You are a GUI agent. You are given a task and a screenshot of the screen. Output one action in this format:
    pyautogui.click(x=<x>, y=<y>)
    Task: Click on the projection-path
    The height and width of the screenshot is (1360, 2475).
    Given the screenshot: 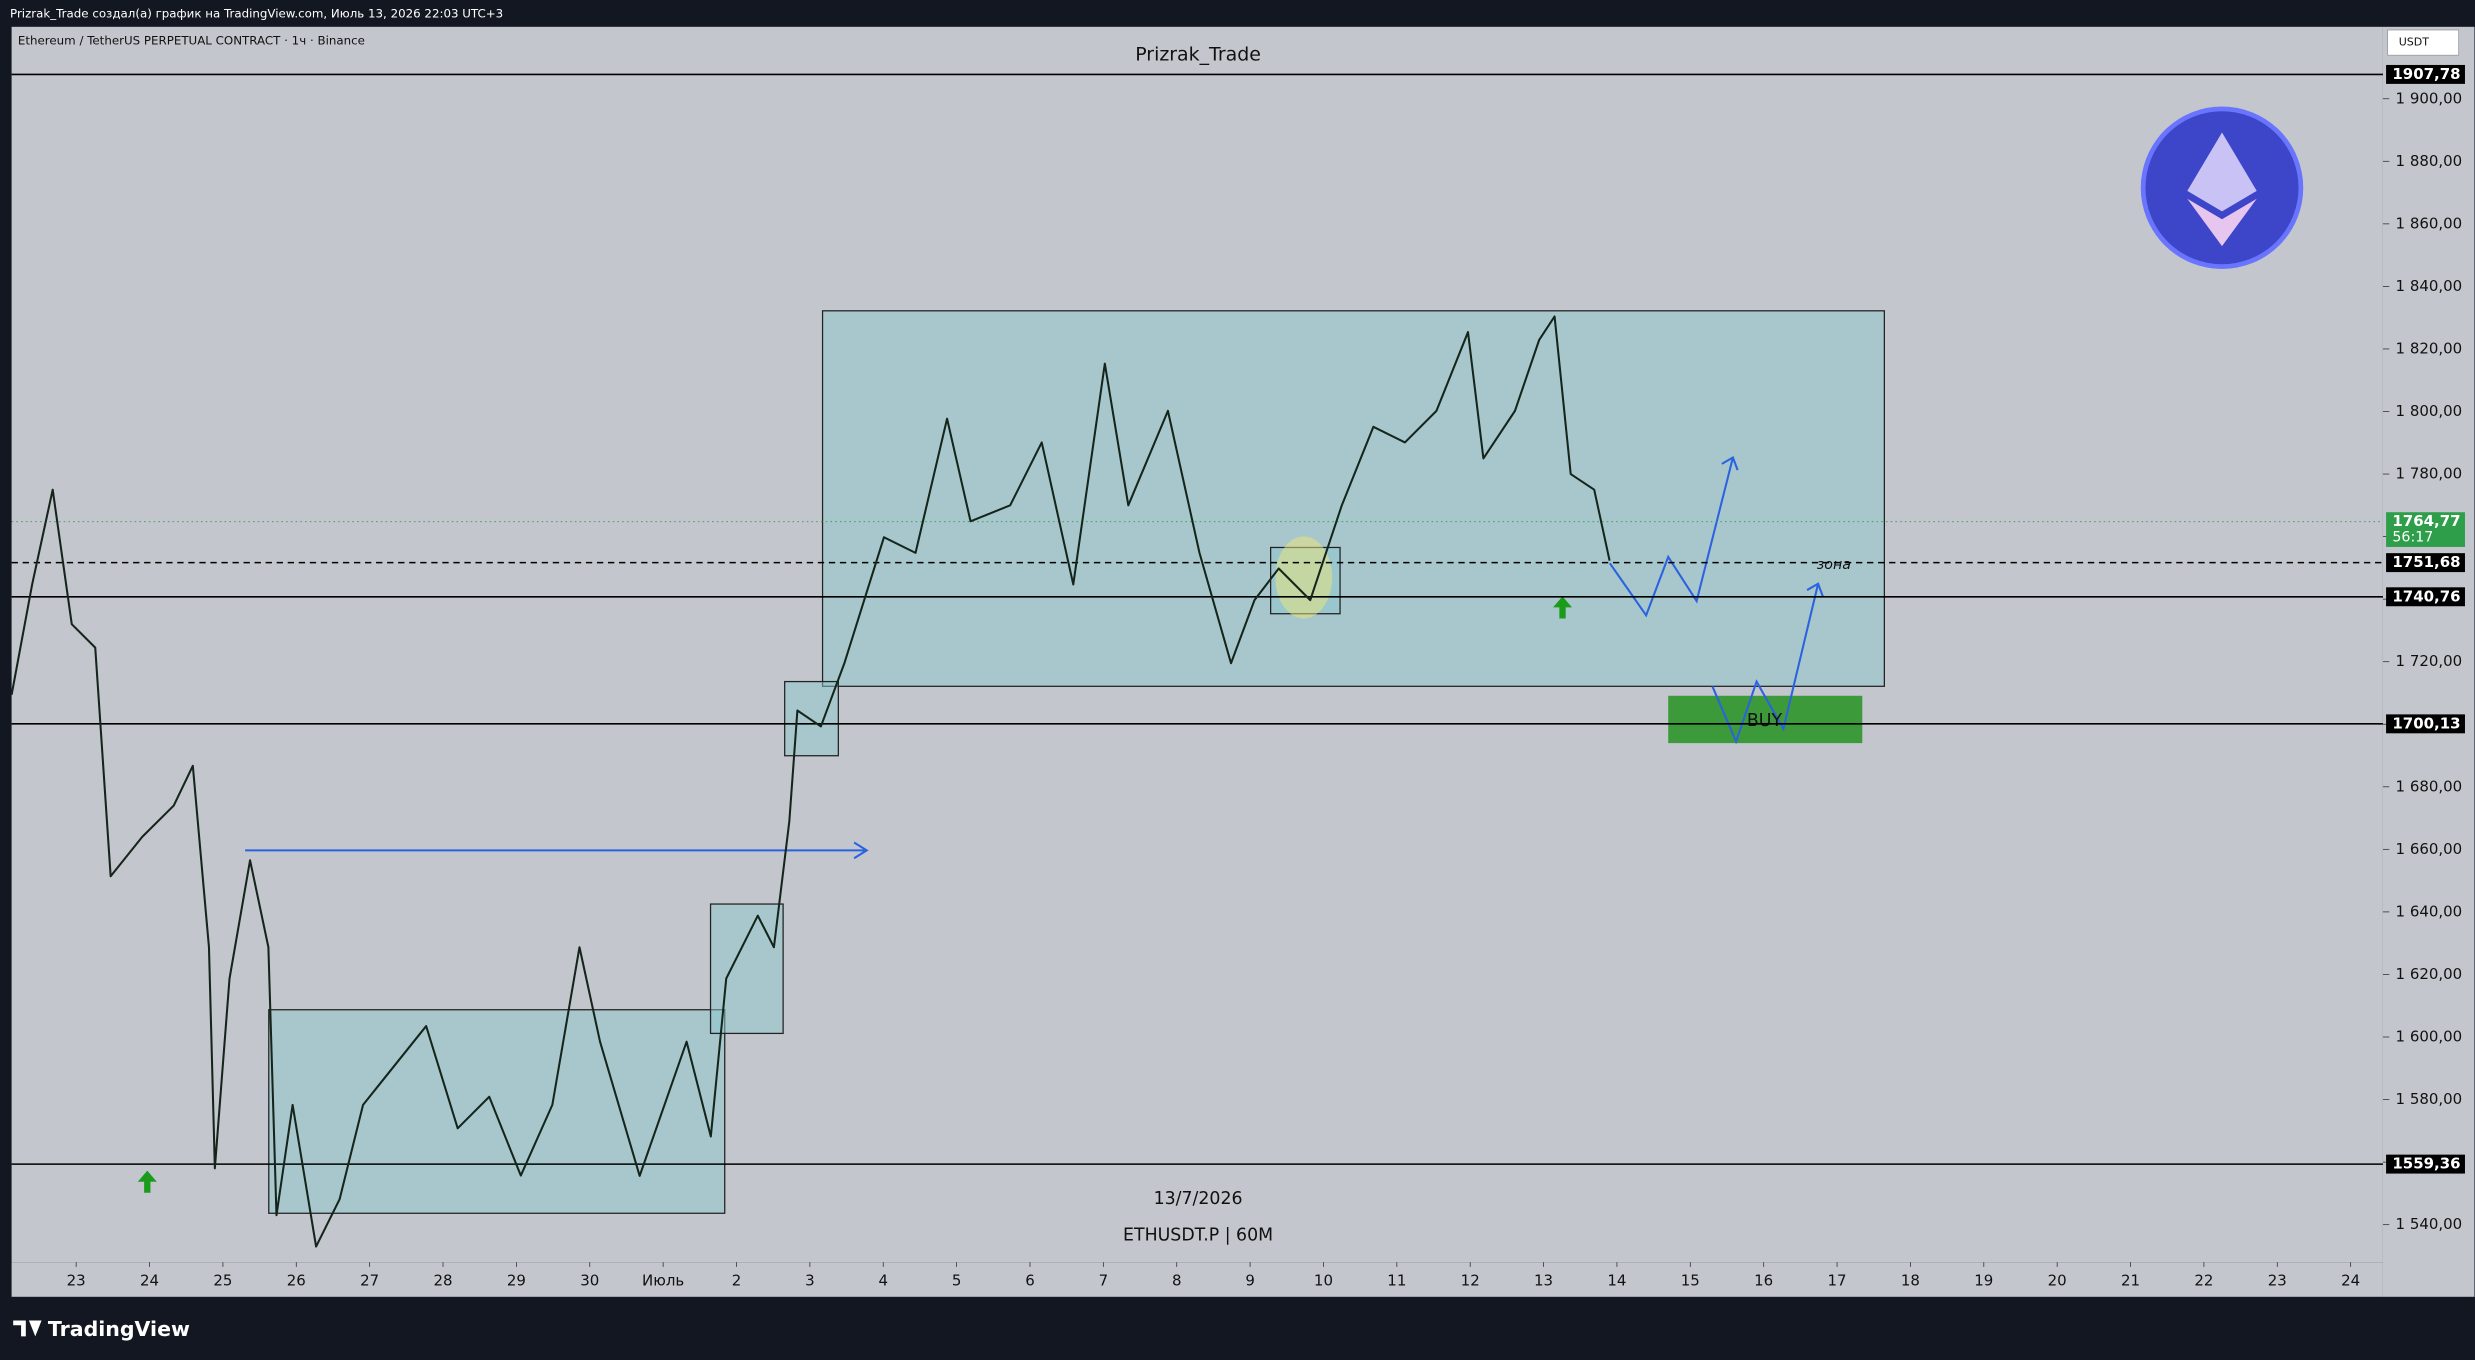 What is the action you would take?
    pyautogui.click(x=1674, y=537)
    